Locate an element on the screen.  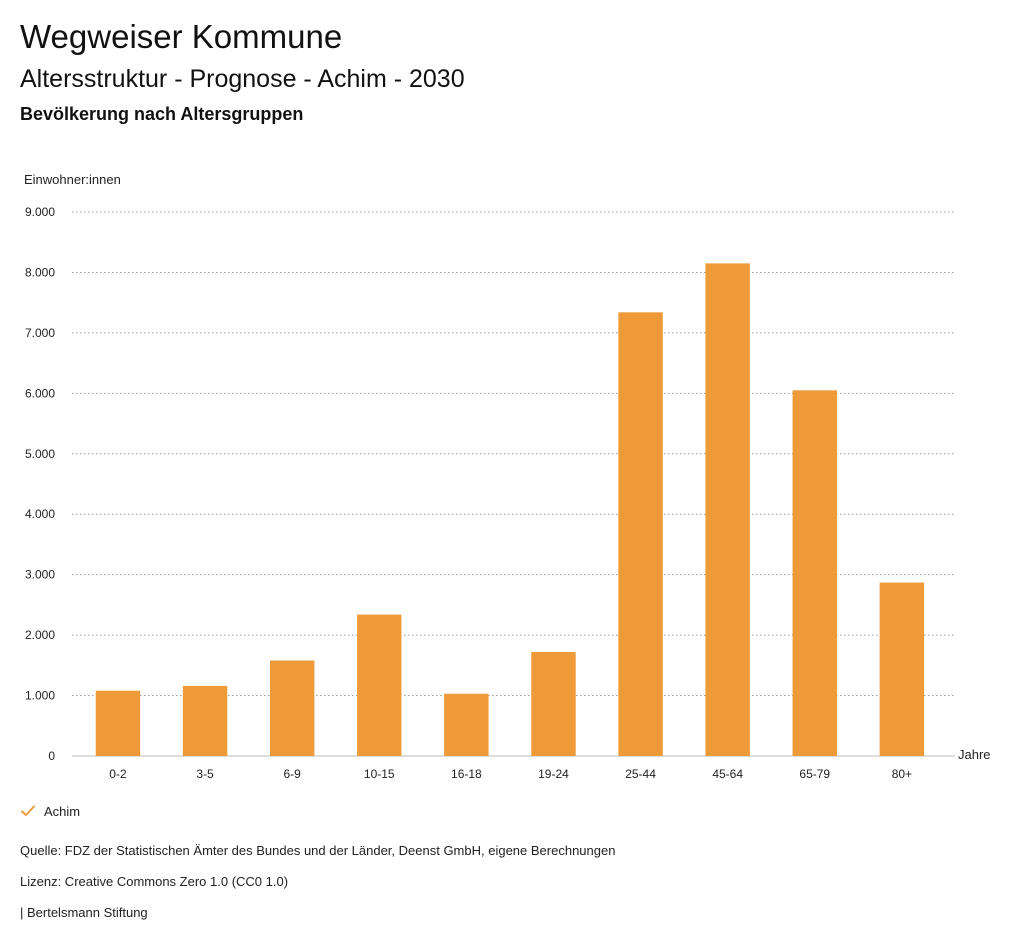
y-tick-label: 7.000 is located at coordinates (40, 333).